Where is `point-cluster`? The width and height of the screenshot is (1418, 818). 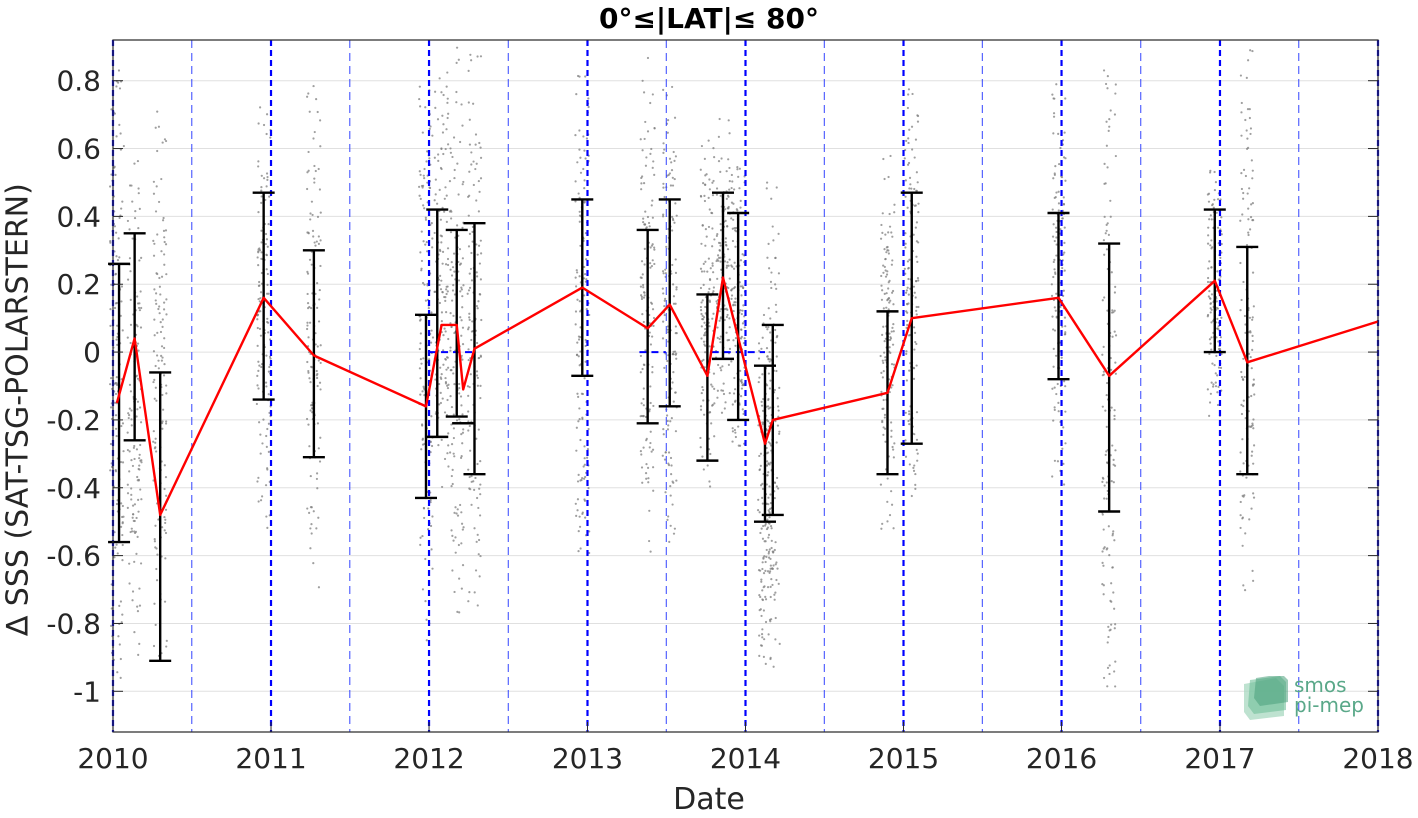 point-cluster is located at coordinates (669, 314).